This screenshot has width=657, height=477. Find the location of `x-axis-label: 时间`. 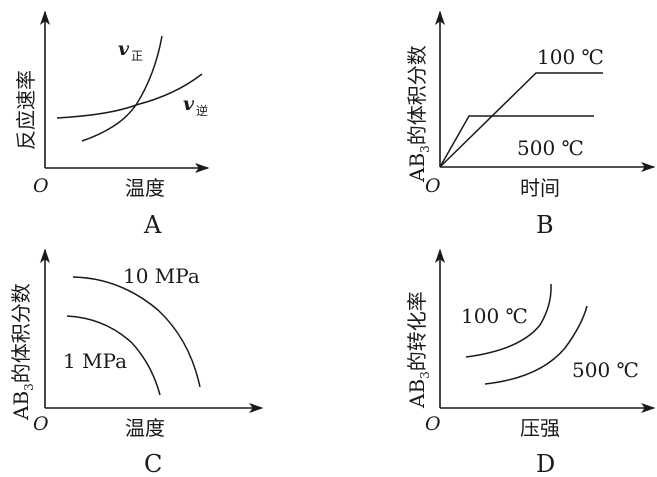

x-axis-label: 时间 is located at coordinates (540, 188).